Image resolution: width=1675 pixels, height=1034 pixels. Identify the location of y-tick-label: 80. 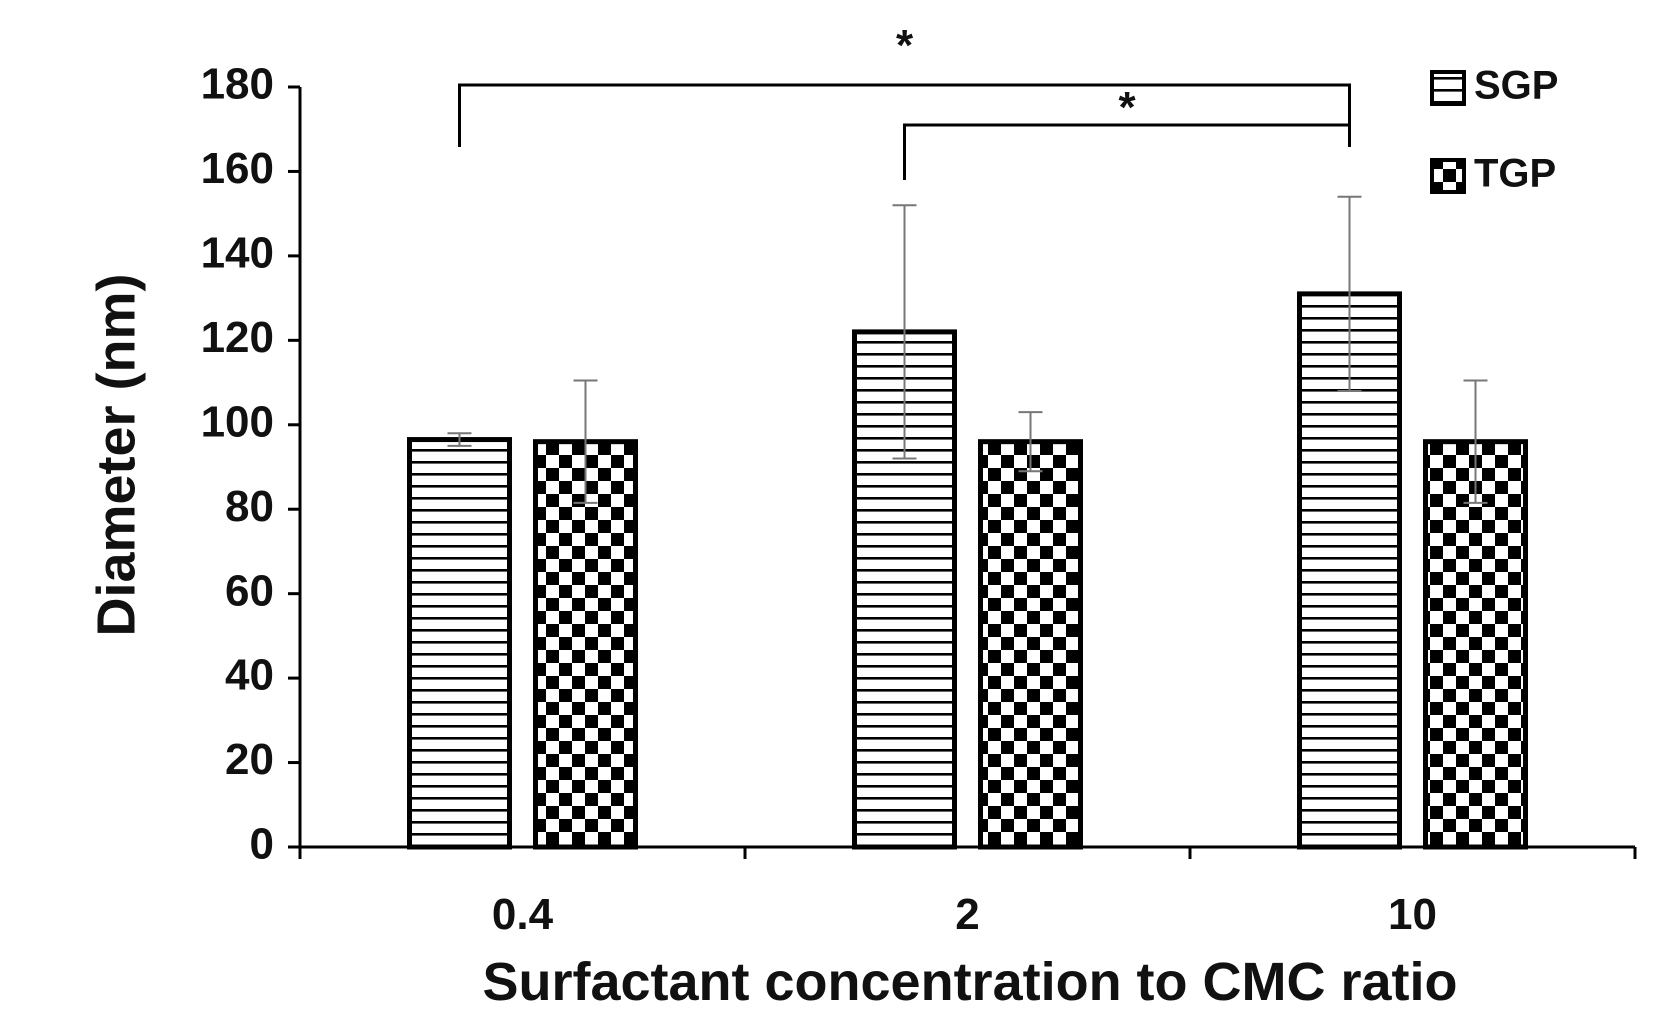
(249, 506).